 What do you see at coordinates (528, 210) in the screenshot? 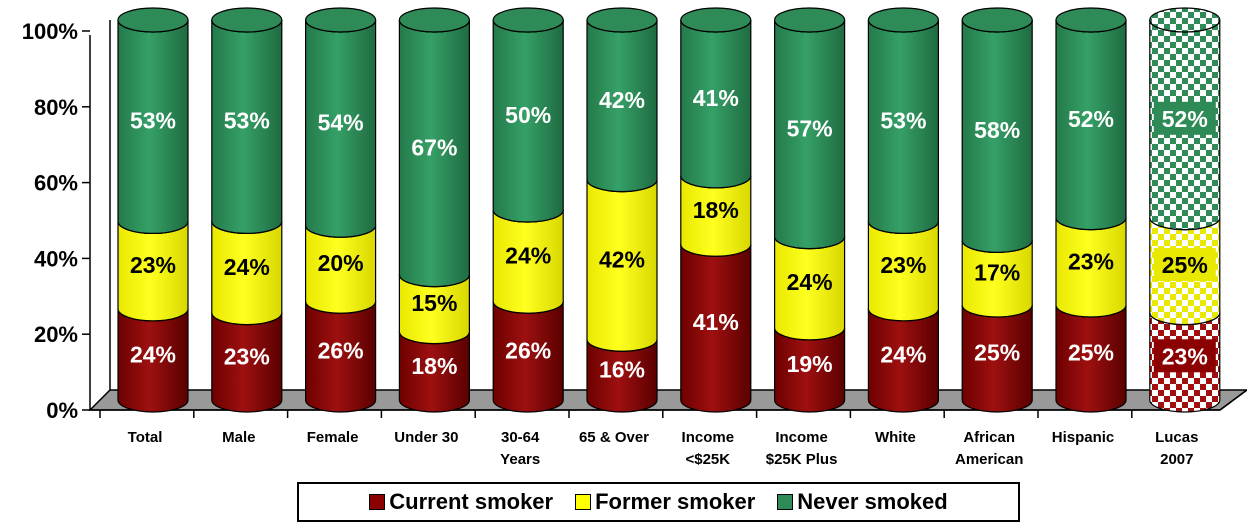
I see `bar-30-64-years: 26% 24% 50%` at bounding box center [528, 210].